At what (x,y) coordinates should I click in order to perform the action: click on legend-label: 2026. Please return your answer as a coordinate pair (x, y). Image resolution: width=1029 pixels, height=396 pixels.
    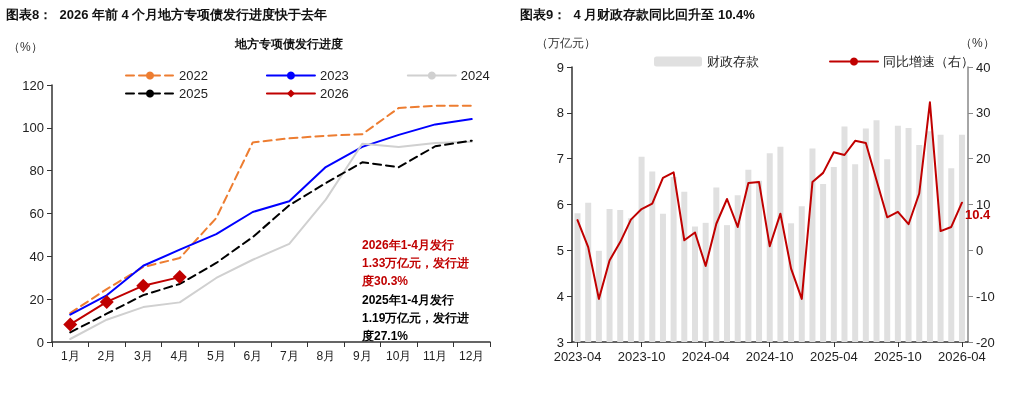
    Looking at the image, I should click on (334, 93).